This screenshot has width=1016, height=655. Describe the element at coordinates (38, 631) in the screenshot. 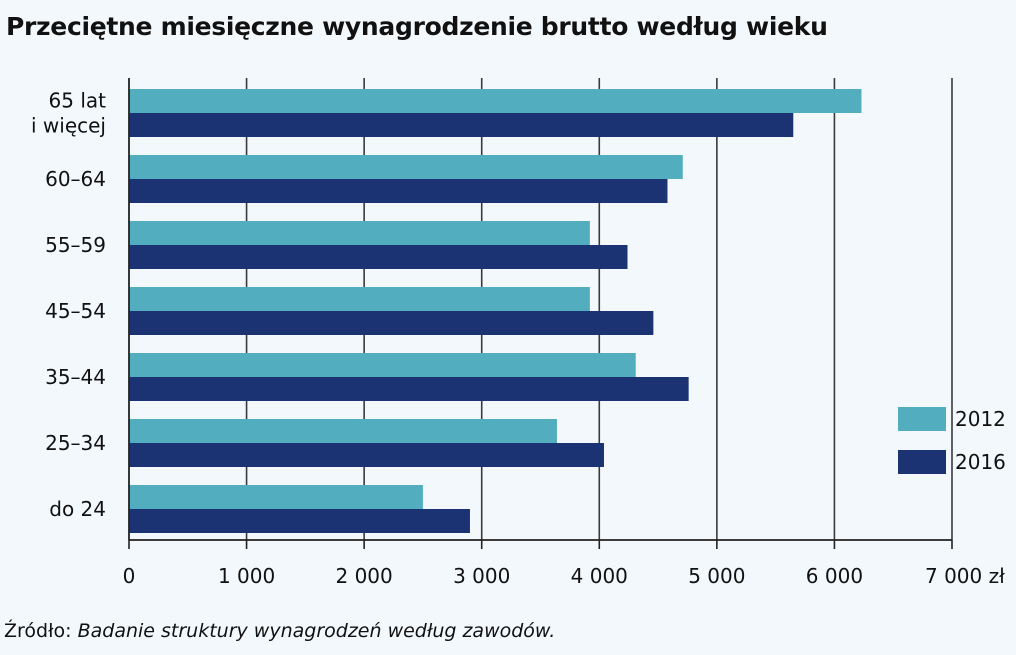

I see `source-label: Źródło:` at that location.